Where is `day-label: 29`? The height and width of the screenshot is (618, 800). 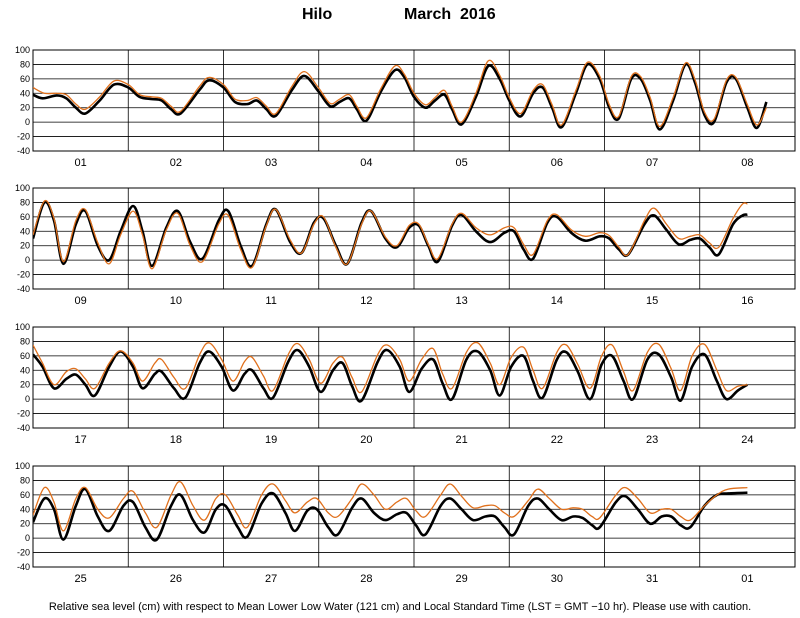
day-label: 29 is located at coordinates (462, 579).